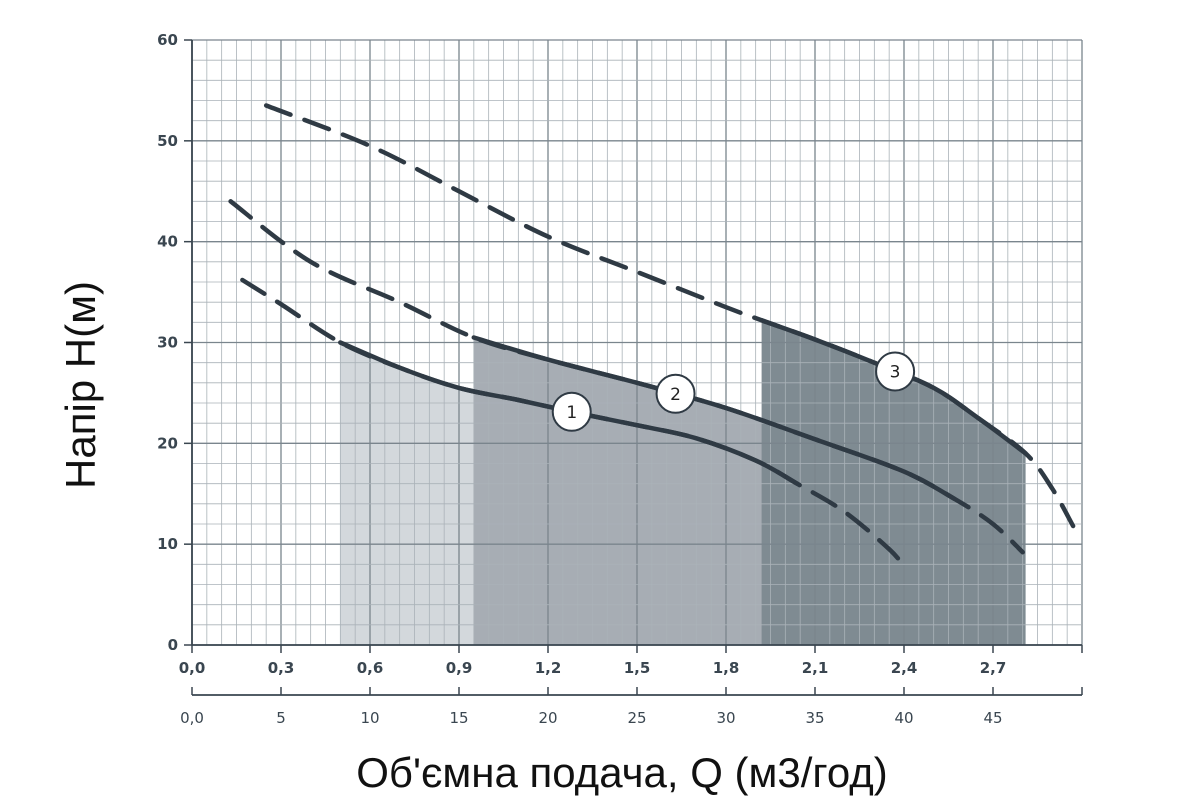 The width and height of the screenshot is (1200, 800). Describe the element at coordinates (458, 718) in the screenshot. I see `x-tick-label-secondary: 15` at that location.